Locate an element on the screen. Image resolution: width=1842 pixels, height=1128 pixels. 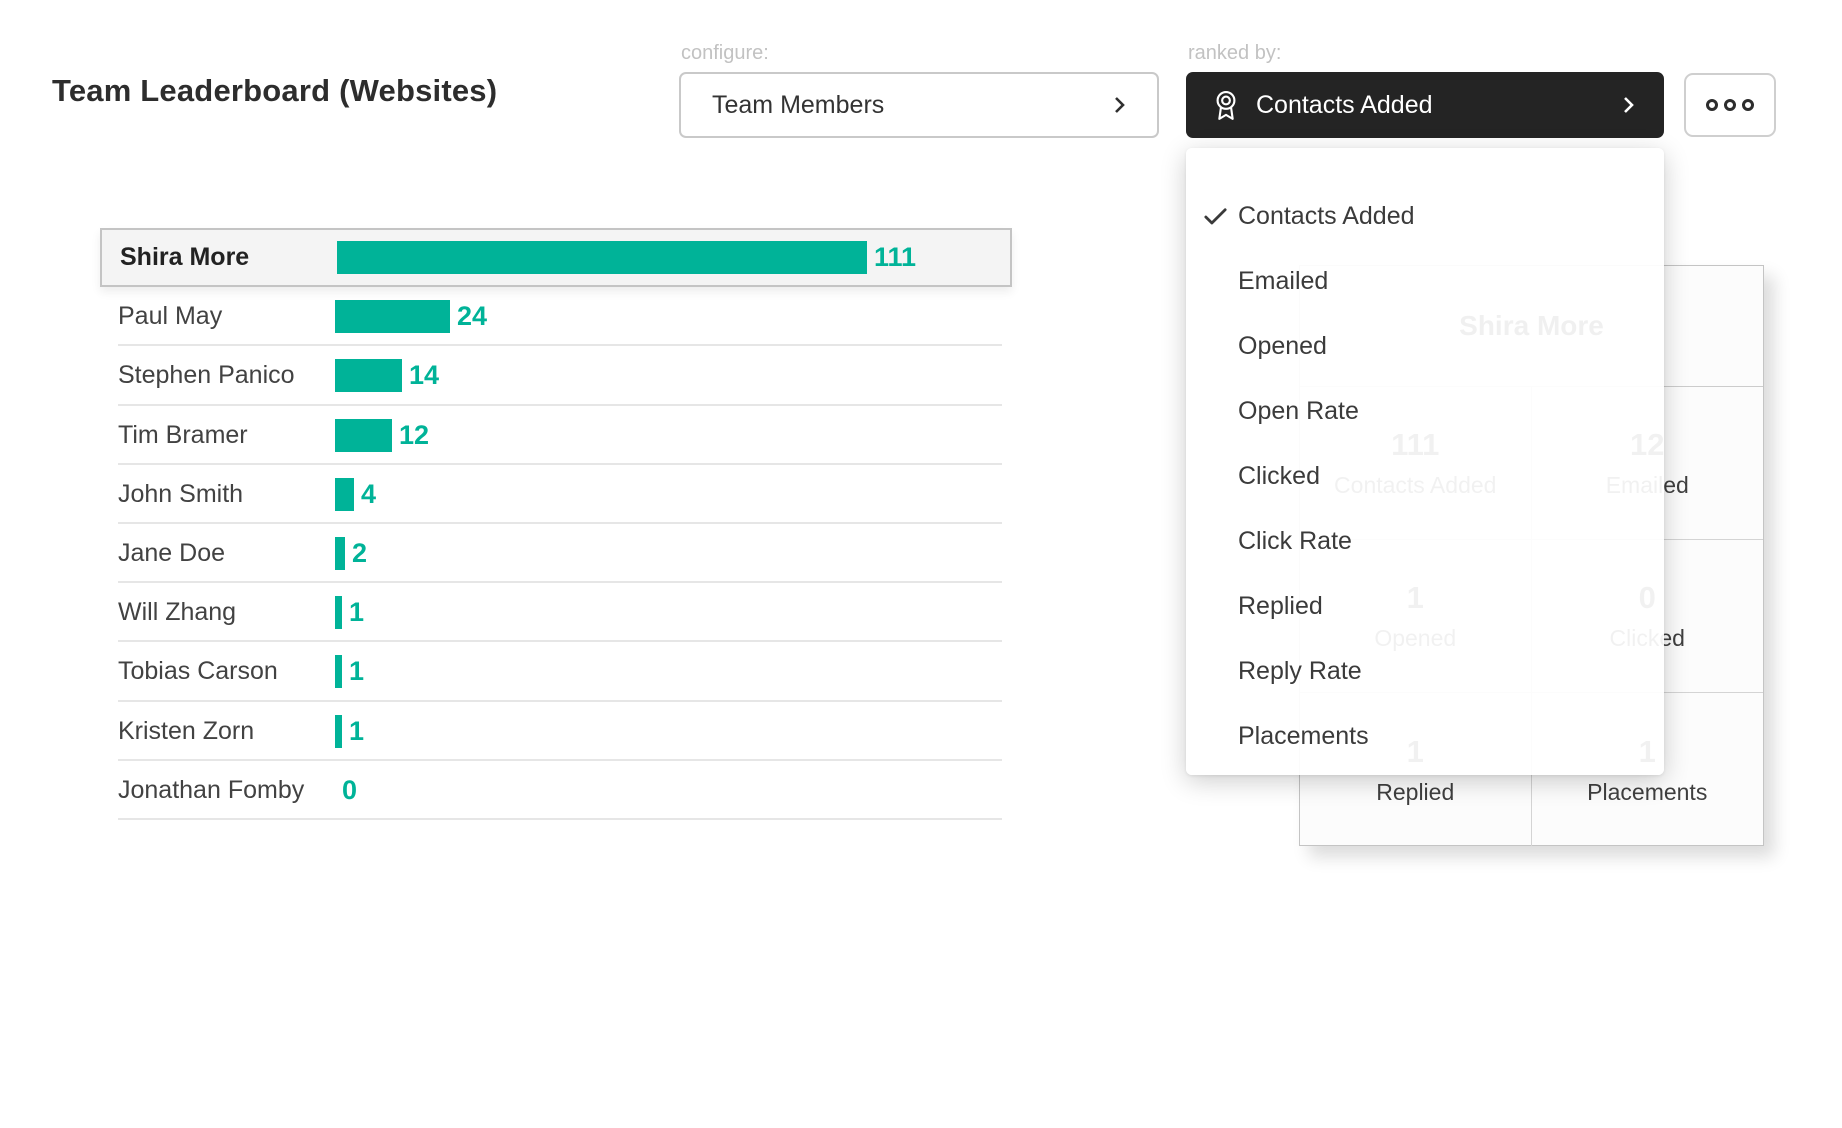
menu-item-label: Opened is located at coordinates (1282, 346).